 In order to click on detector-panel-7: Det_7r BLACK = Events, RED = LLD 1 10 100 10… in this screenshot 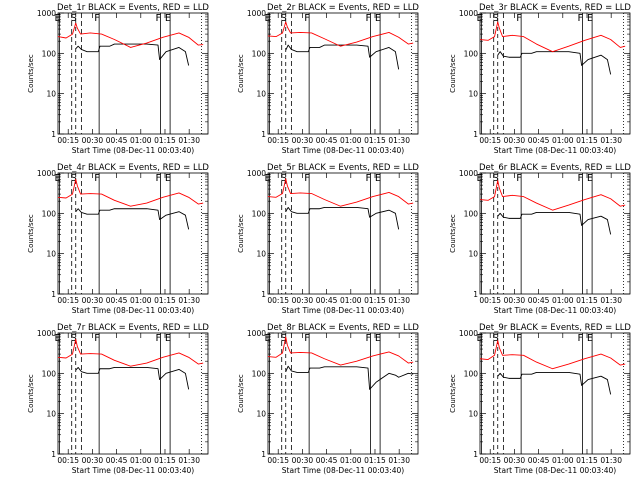, I will do `click(118, 399)`.